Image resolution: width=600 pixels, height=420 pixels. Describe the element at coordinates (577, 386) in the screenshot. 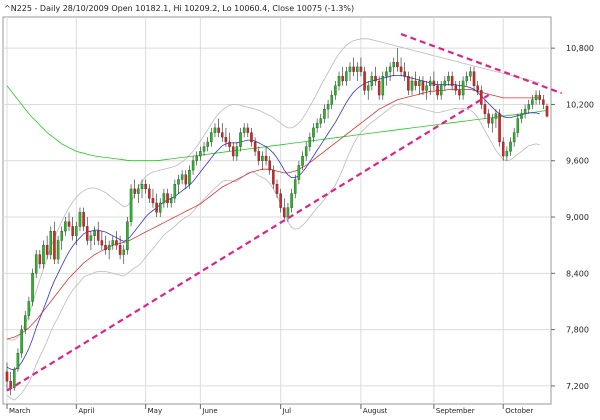

I see `y-tick-label: 7,200` at that location.